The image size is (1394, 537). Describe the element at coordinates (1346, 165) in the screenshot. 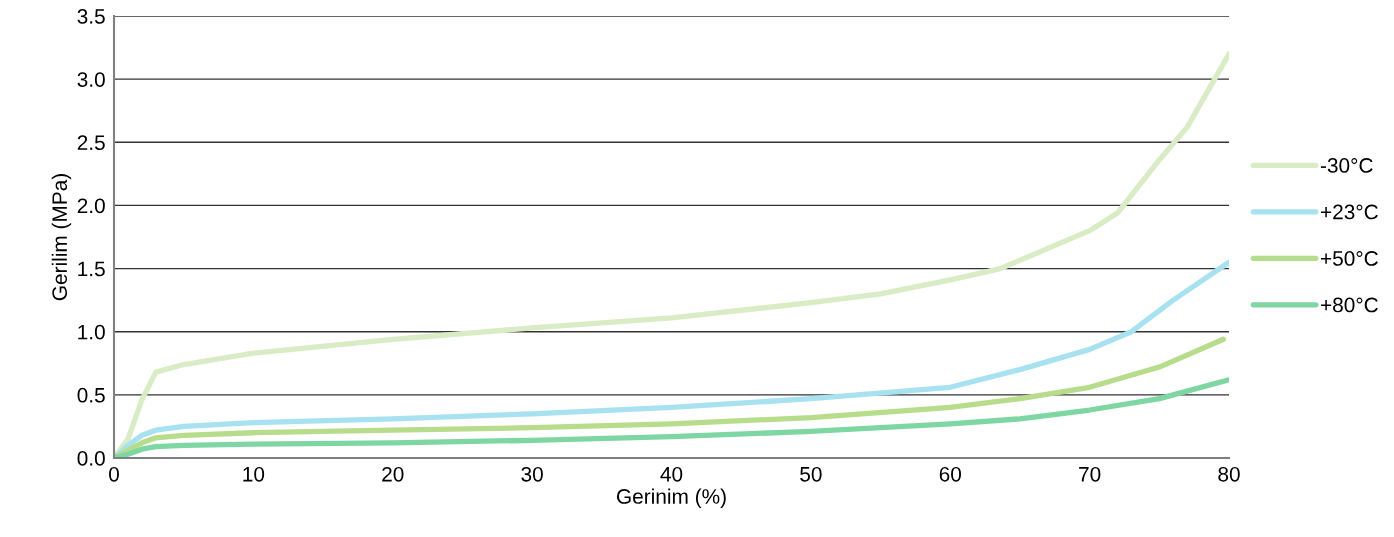

I see `legend-label: -30°C` at that location.